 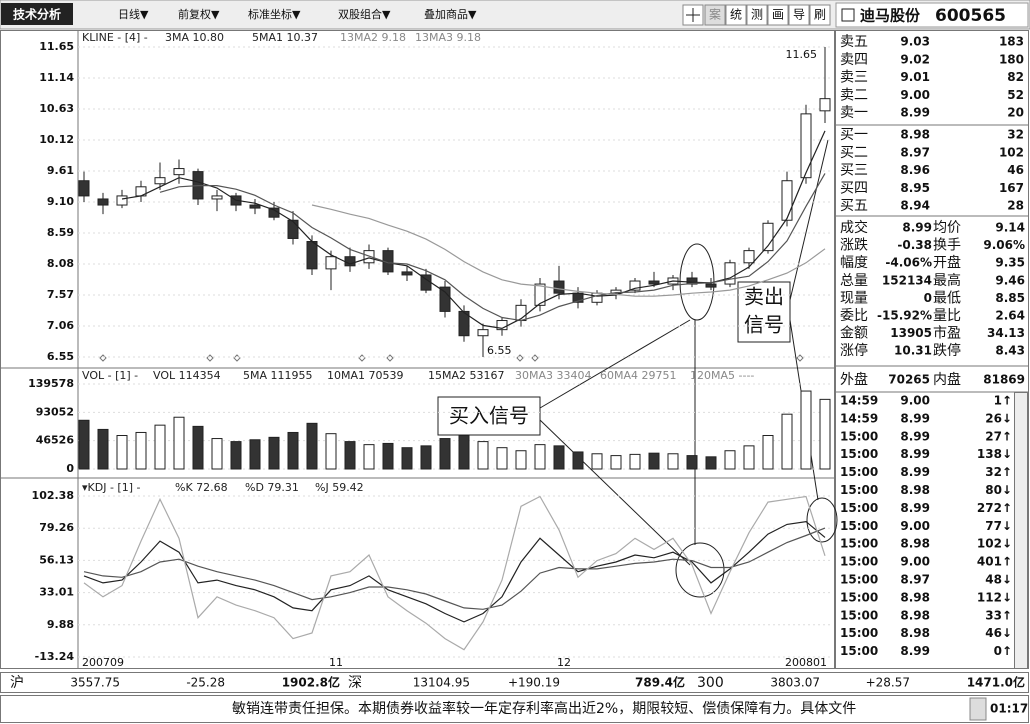 I want to click on menu: 双股组合▼, so click(x=364, y=14).